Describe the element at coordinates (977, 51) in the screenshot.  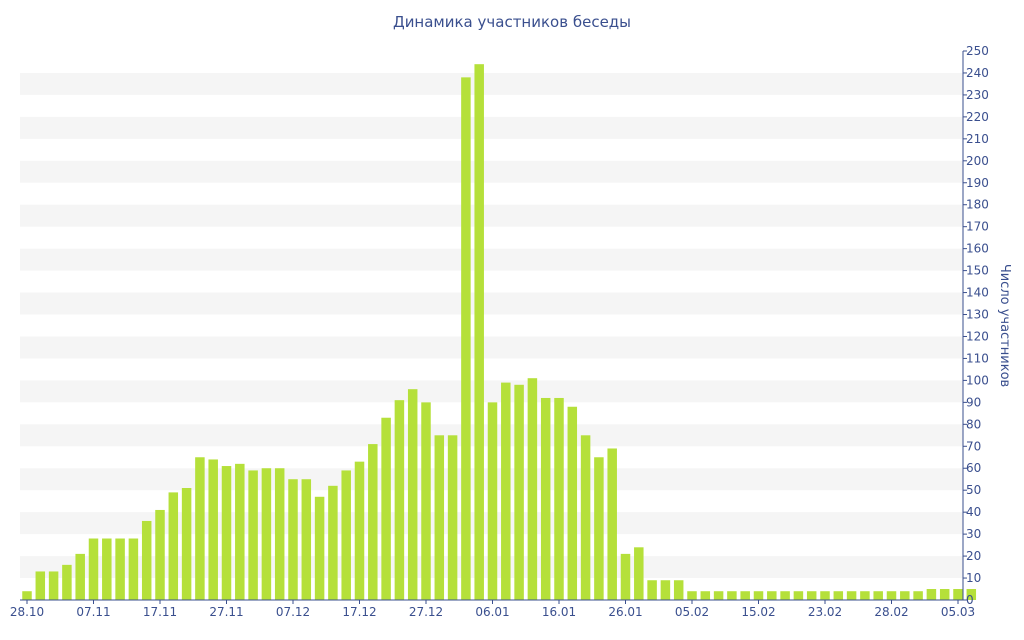
I see `y-tick-label: 250` at that location.